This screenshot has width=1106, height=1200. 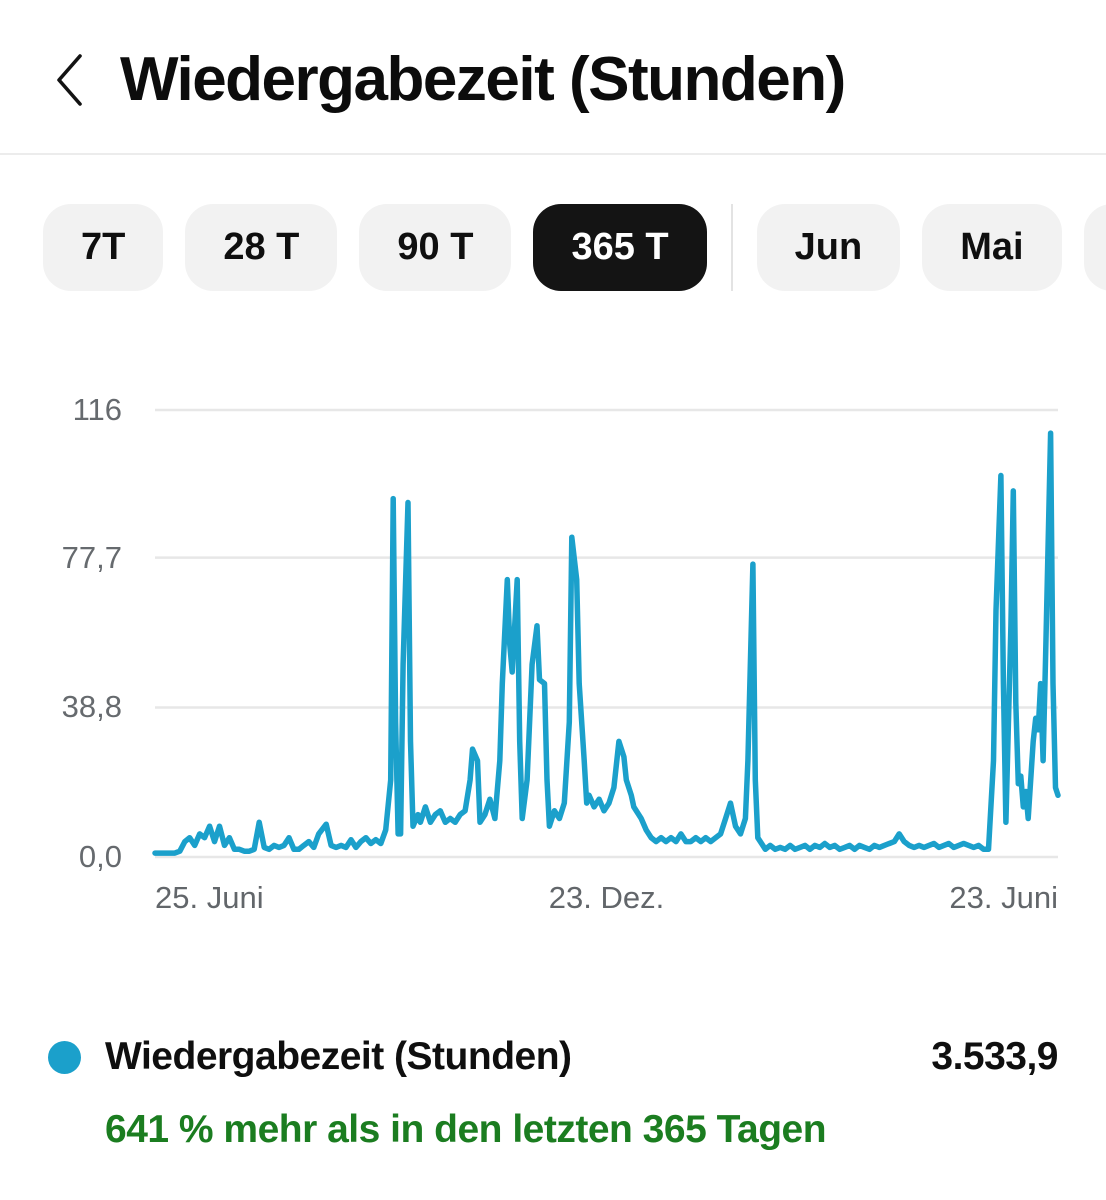 What do you see at coordinates (261, 247) in the screenshot?
I see `time-range-button-28t: 28 T` at bounding box center [261, 247].